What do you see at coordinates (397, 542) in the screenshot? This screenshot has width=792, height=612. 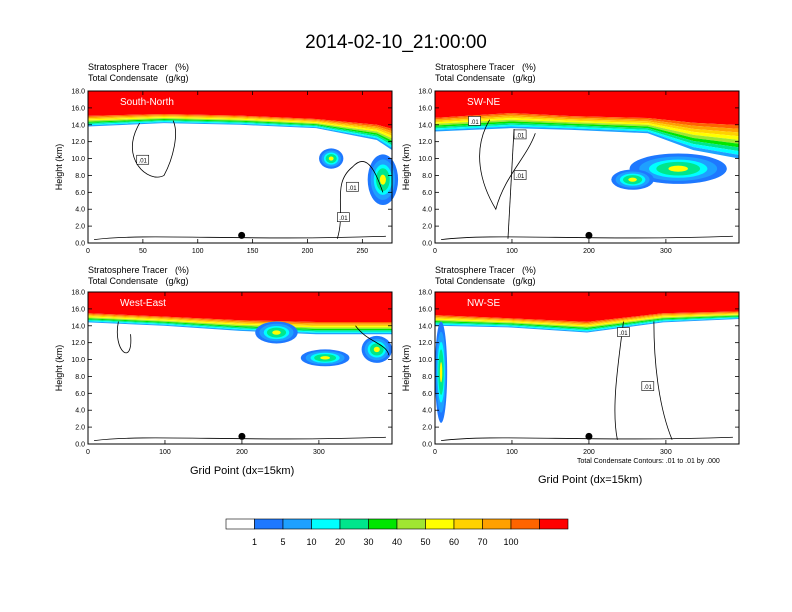 I see `colorbar-label-6: 40` at bounding box center [397, 542].